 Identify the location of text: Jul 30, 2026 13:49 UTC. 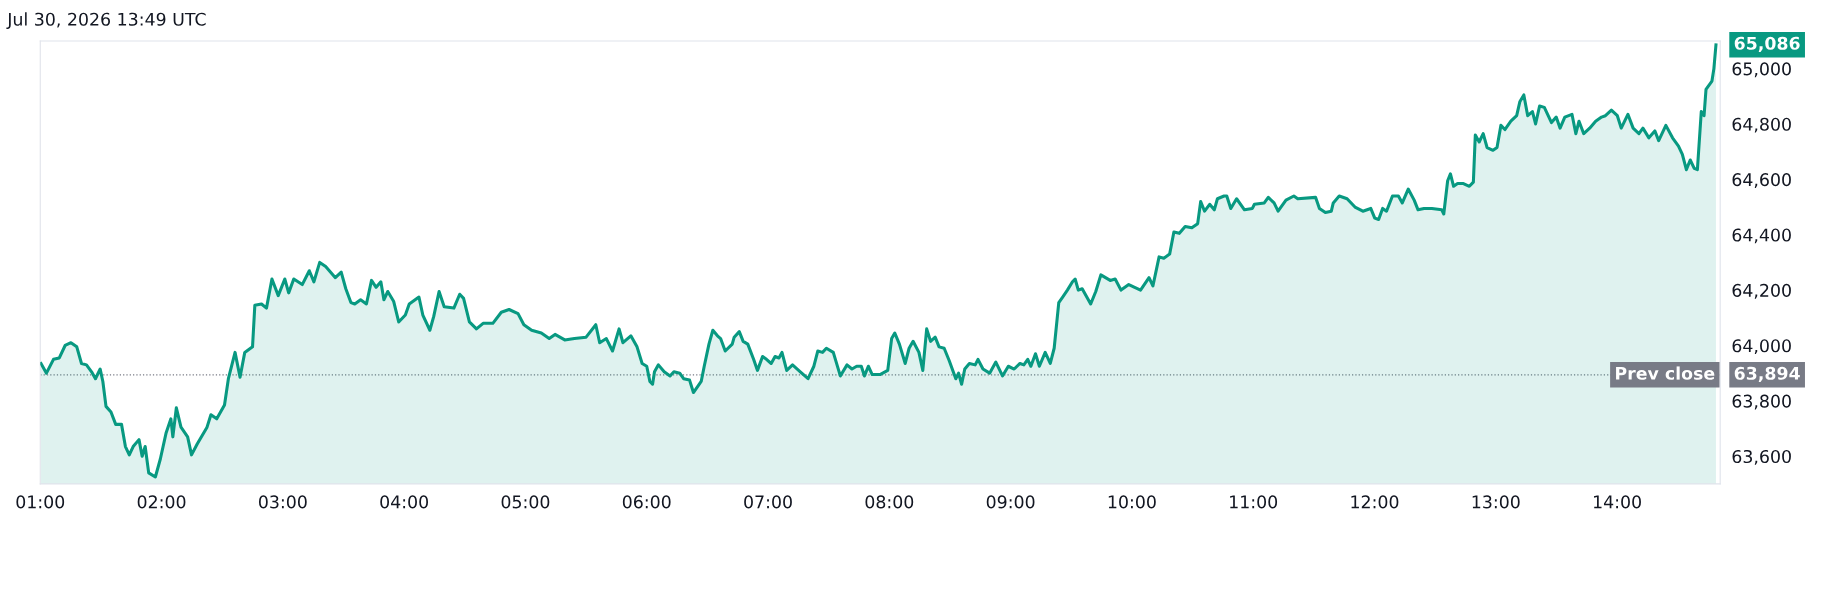
(106, 21).